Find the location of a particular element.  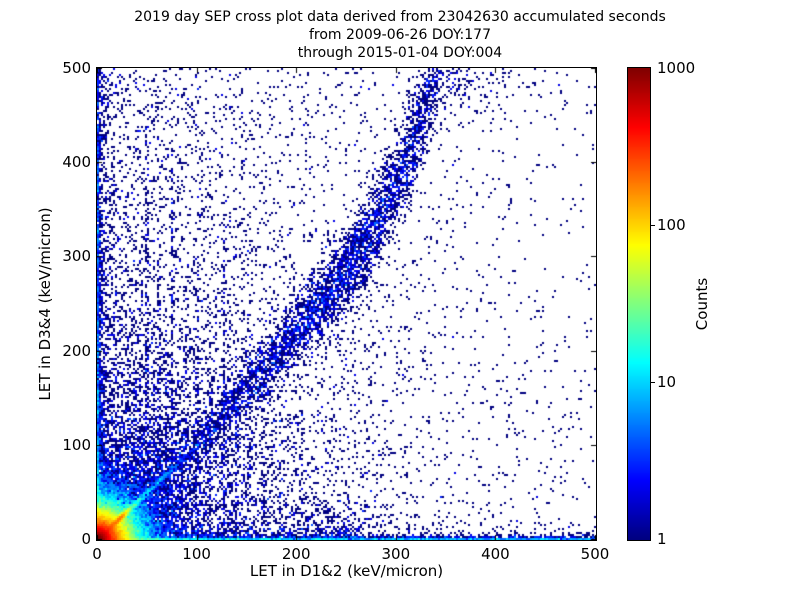

x-tick-label: 500 is located at coordinates (595, 554).